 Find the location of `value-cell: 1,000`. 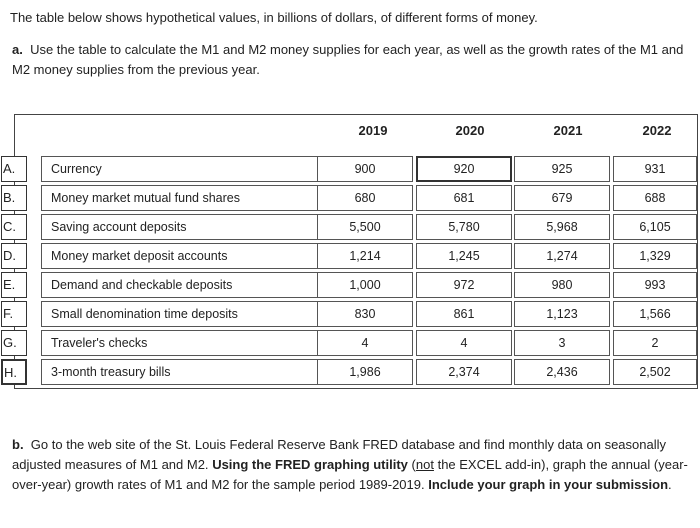

value-cell: 1,000 is located at coordinates (365, 285).